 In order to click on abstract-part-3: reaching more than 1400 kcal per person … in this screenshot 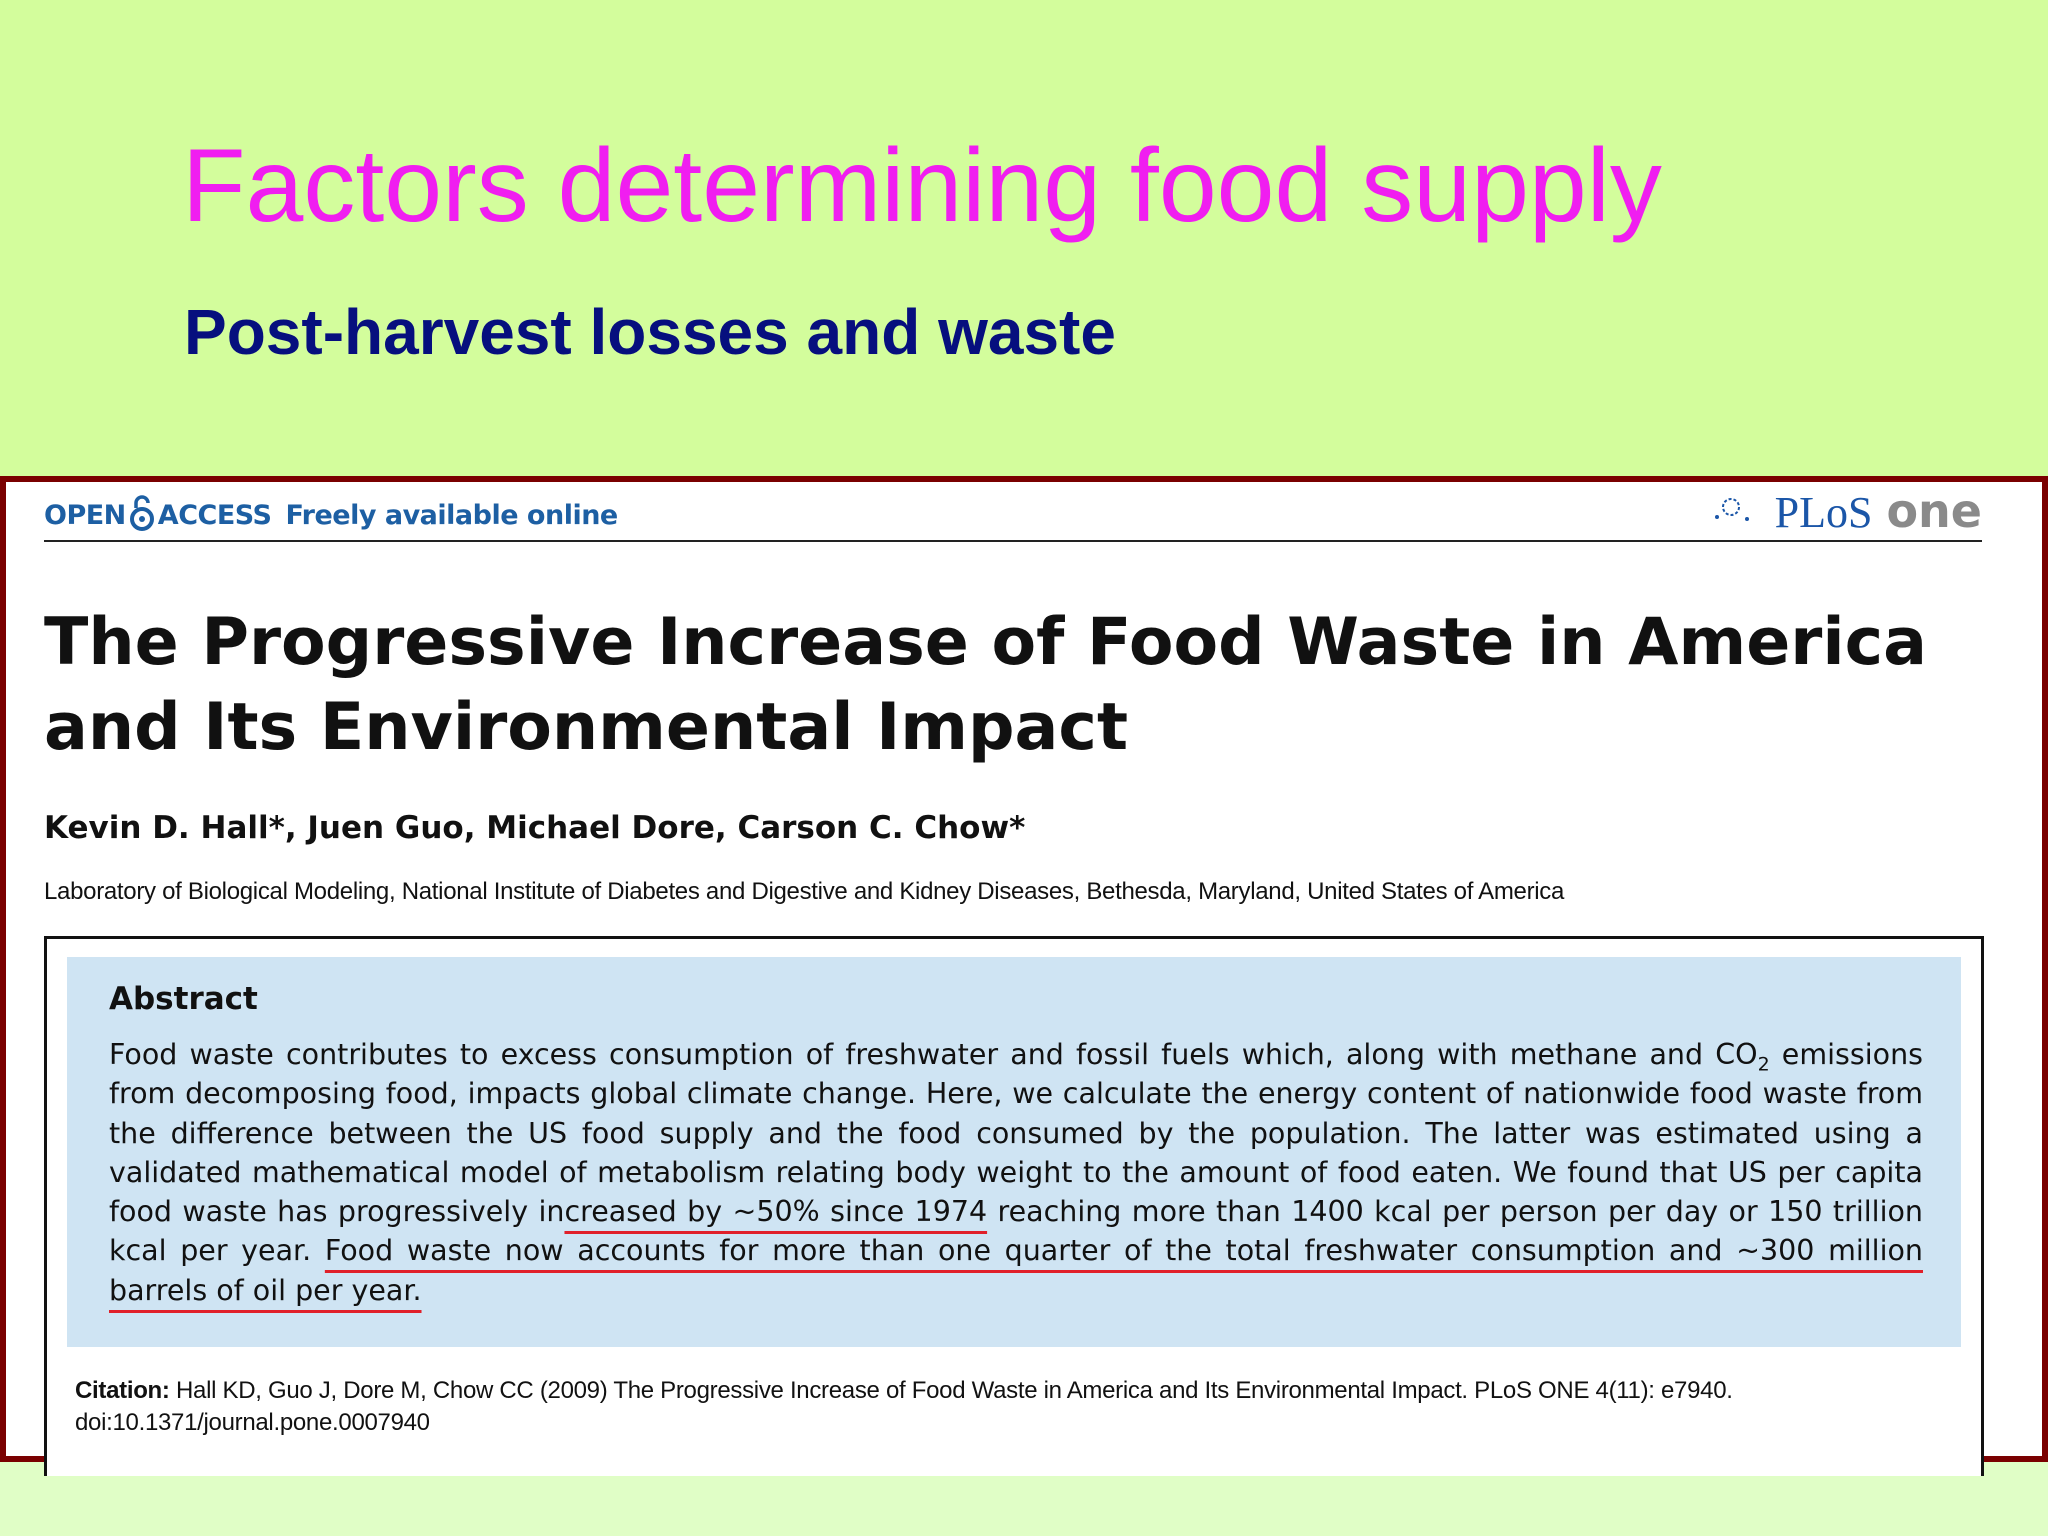, I will do `click(1016, 1231)`.